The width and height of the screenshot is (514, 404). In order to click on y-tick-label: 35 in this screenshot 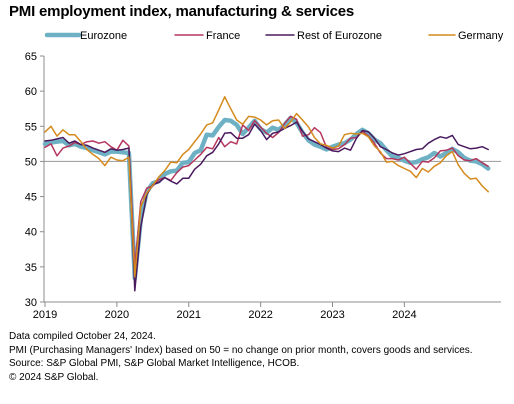, I will do `click(31, 268)`.